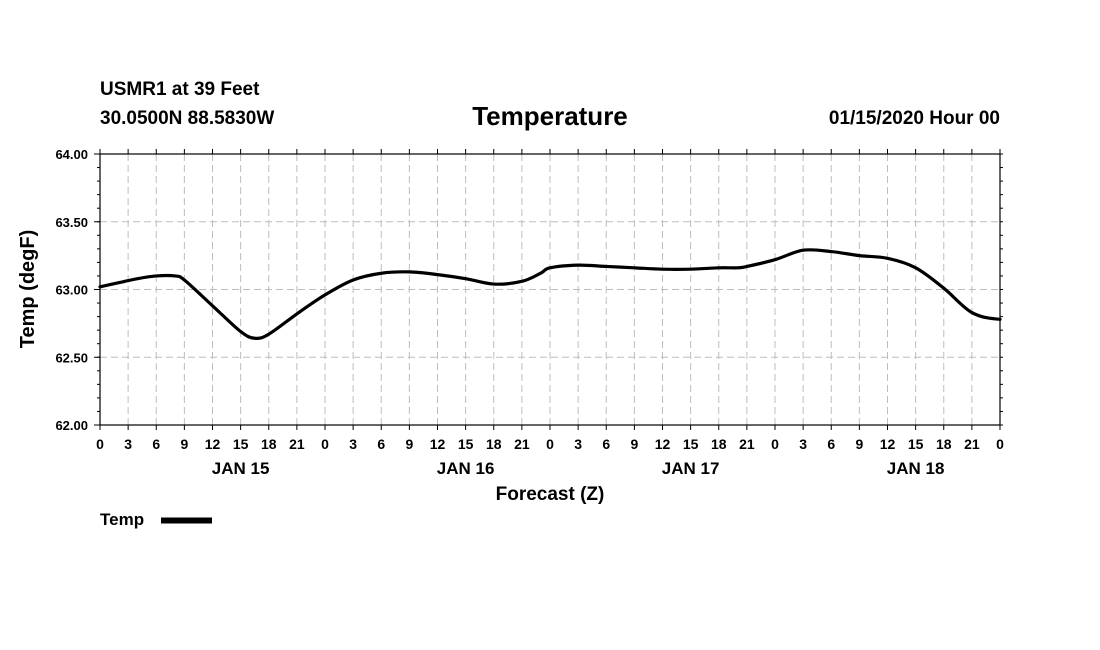 The height and width of the screenshot is (650, 1100). I want to click on y-axis-label: Temp (degF), so click(28, 289).